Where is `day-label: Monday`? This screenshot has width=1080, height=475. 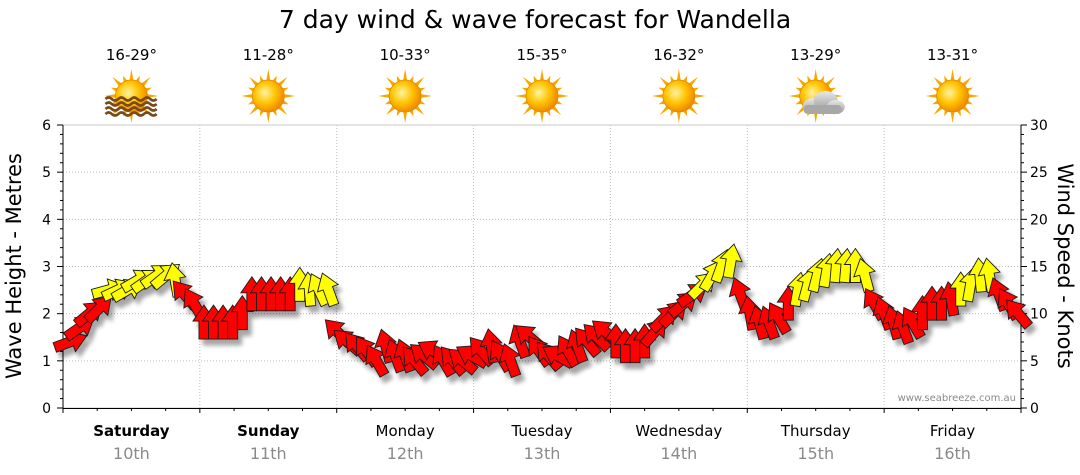 day-label: Monday is located at coordinates (405, 431).